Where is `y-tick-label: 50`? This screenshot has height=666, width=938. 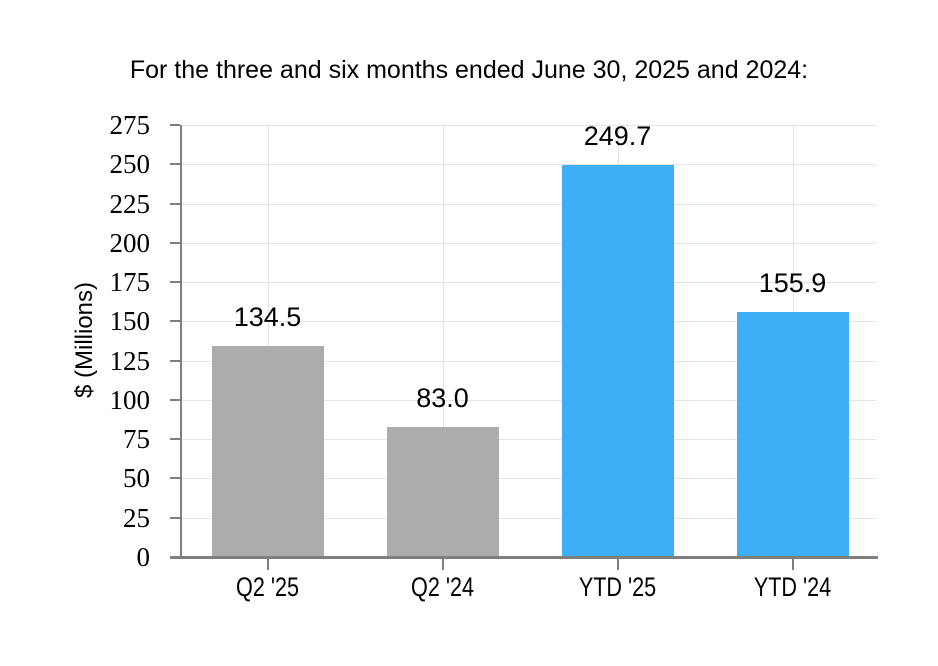 y-tick-label: 50 is located at coordinates (136, 478).